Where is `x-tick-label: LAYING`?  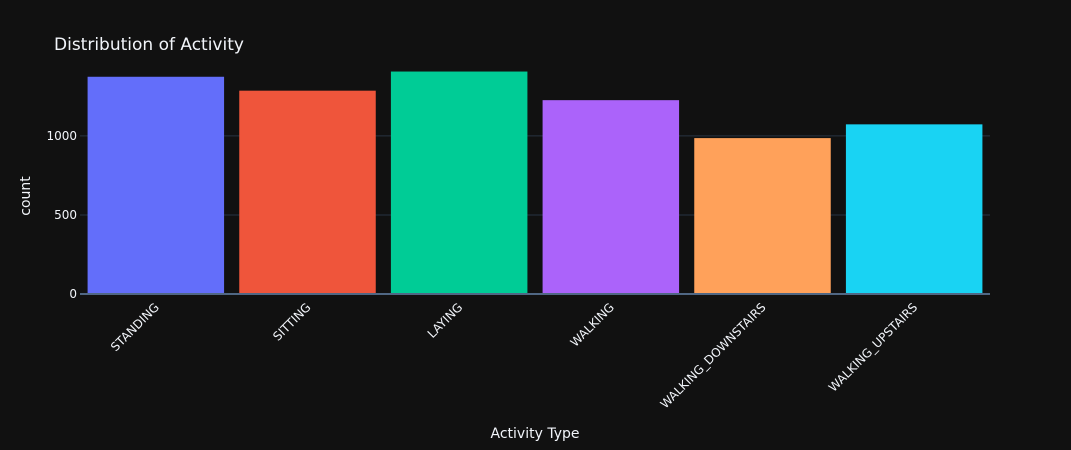 x-tick-label: LAYING is located at coordinates (445, 320).